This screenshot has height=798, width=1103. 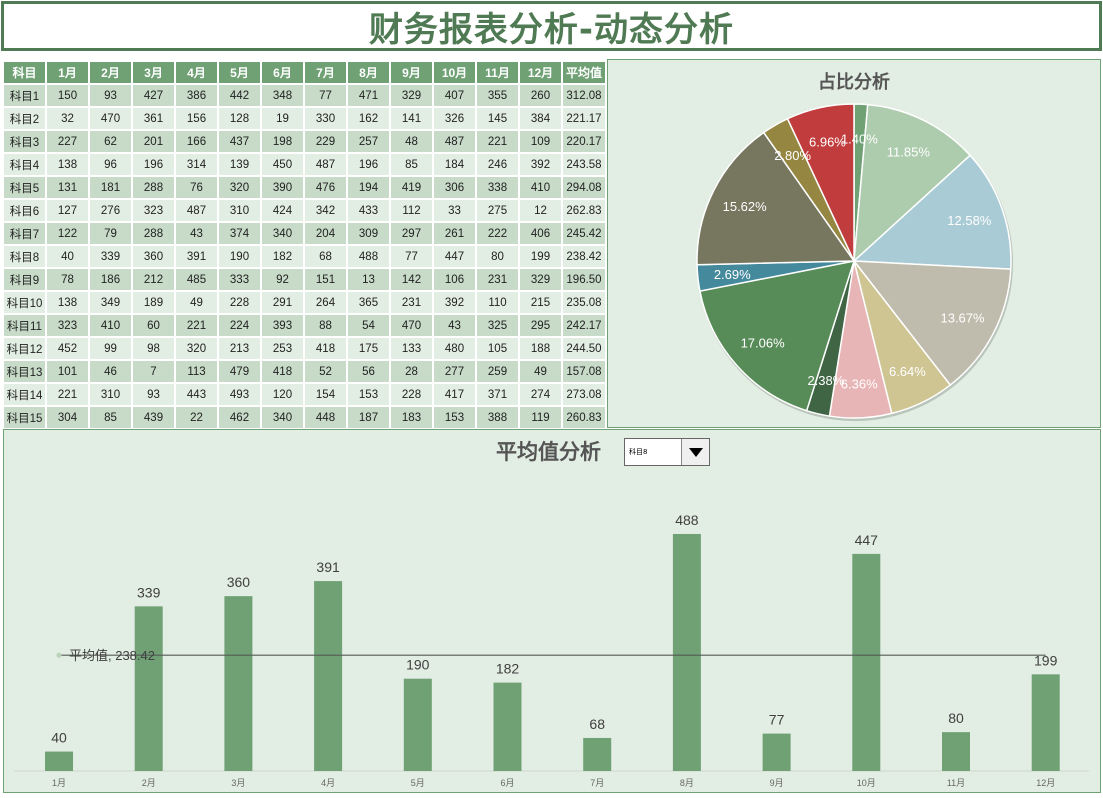 I want to click on table-cell: 43, so click(x=454, y=325).